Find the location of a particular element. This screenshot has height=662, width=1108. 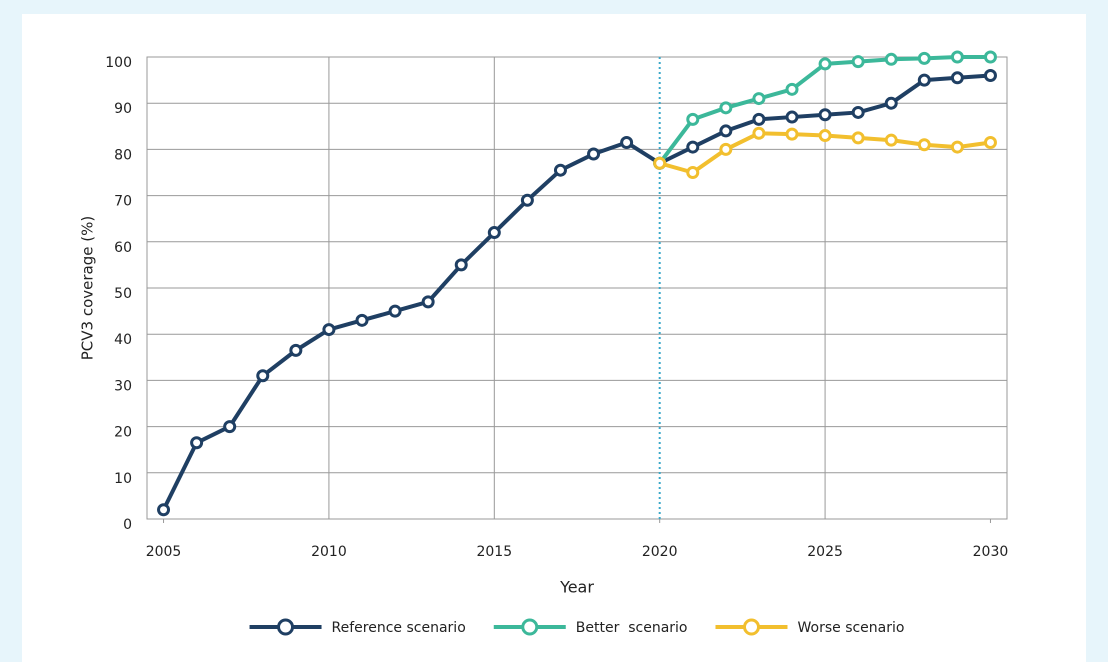

legend-label: Reference scenario is located at coordinates (399, 628).